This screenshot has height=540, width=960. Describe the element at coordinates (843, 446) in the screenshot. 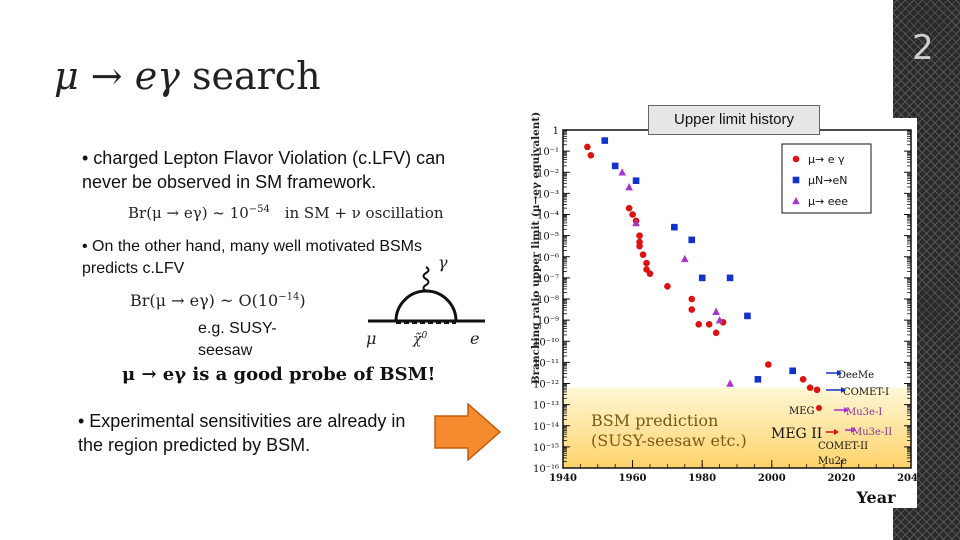

I see `comet2-label: COMET-II` at that location.